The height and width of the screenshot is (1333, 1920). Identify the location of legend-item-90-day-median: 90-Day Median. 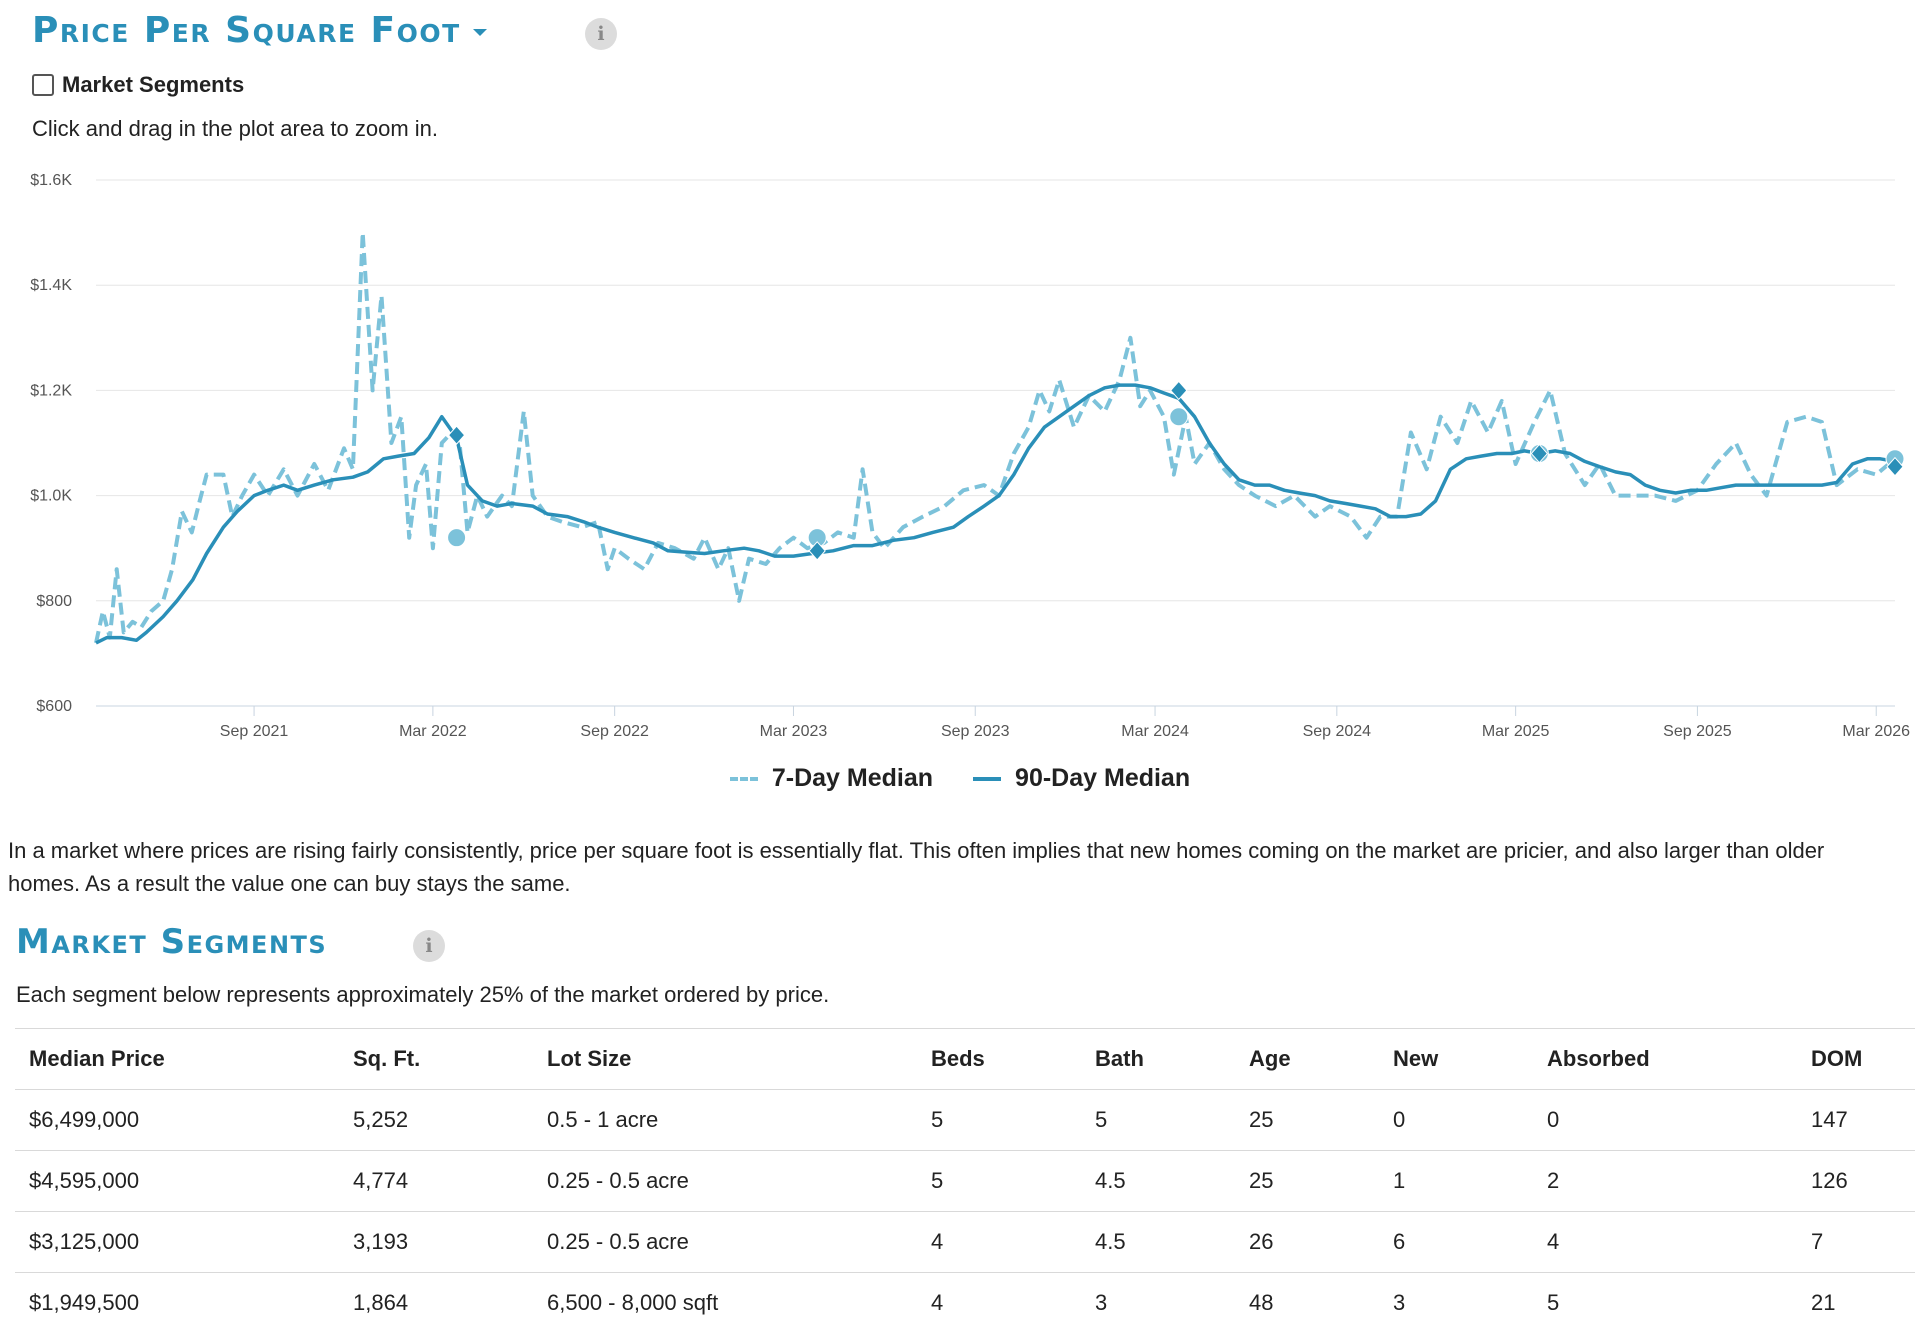
(1081, 778).